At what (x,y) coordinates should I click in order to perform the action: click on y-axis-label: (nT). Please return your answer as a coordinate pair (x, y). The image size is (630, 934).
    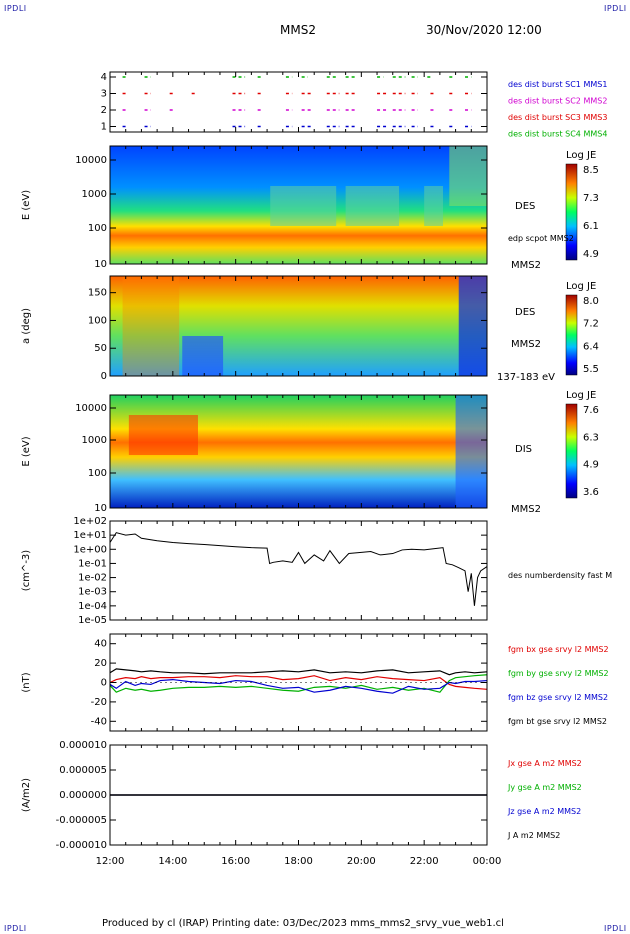
    Looking at the image, I should click on (26, 682).